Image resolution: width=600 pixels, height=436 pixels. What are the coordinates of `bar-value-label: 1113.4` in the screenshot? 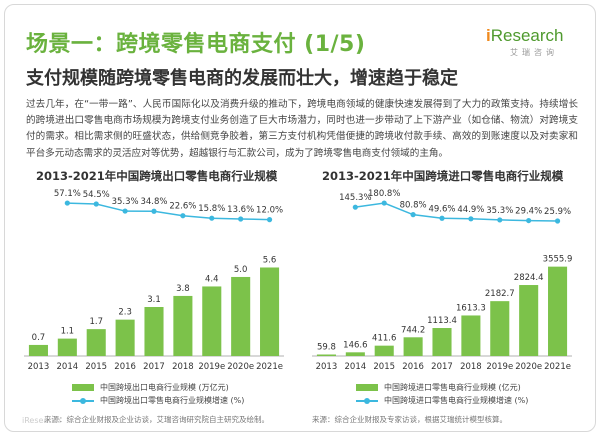 It's located at (442, 321).